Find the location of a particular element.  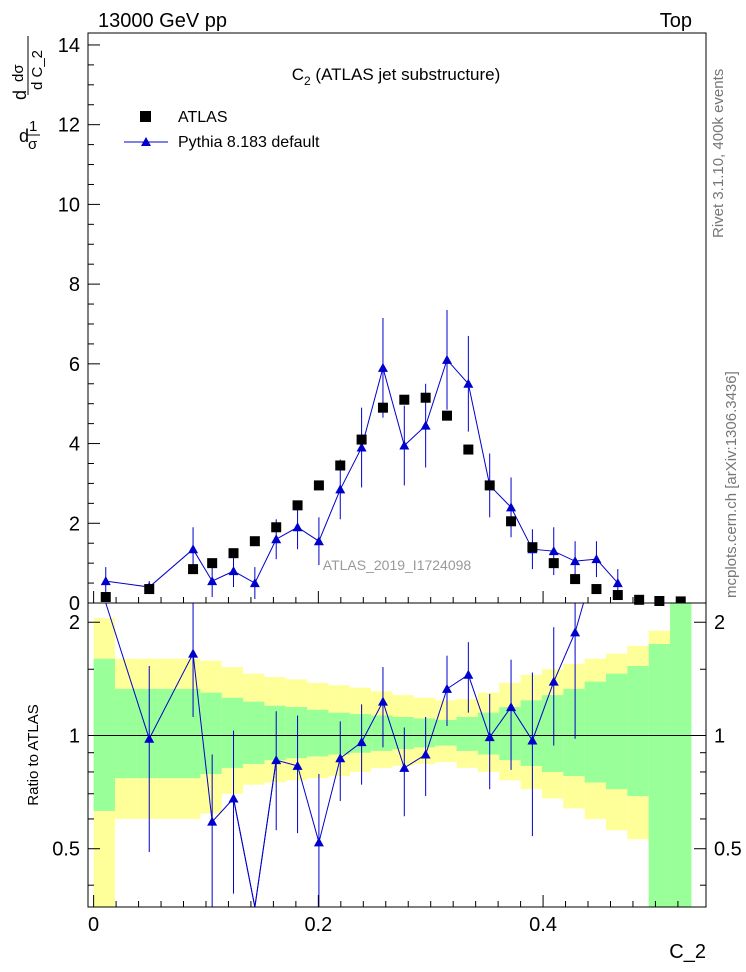

energy-label: 13000 GeV pp is located at coordinates (162, 21).